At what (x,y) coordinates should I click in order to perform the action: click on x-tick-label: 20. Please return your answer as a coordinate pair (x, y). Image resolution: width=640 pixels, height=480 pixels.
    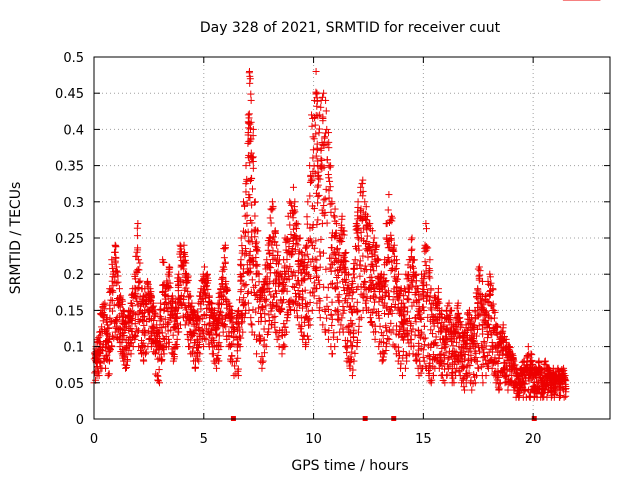
    Looking at the image, I should click on (533, 439).